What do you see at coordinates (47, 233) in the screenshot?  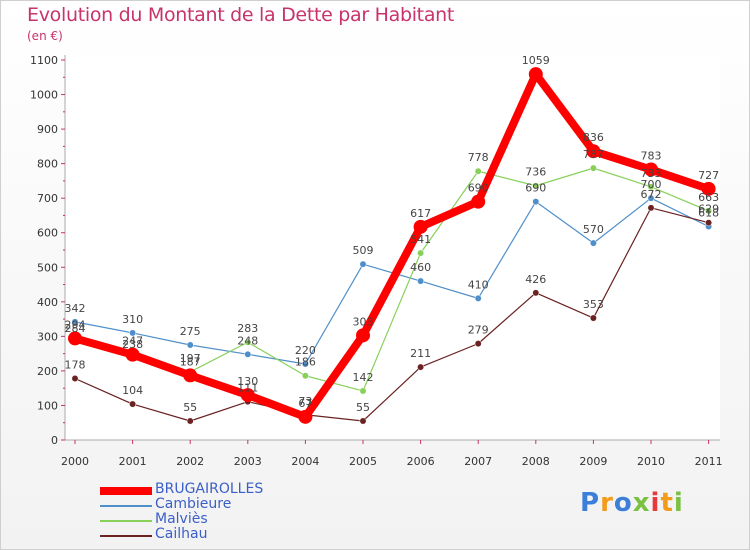 I see `y-tick-label: 600` at bounding box center [47, 233].